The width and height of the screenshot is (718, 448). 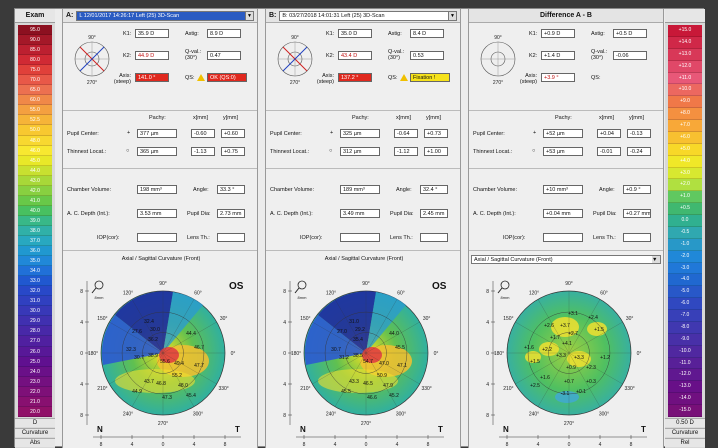 I want to click on scale-step: -0.5, so click(x=685, y=232).